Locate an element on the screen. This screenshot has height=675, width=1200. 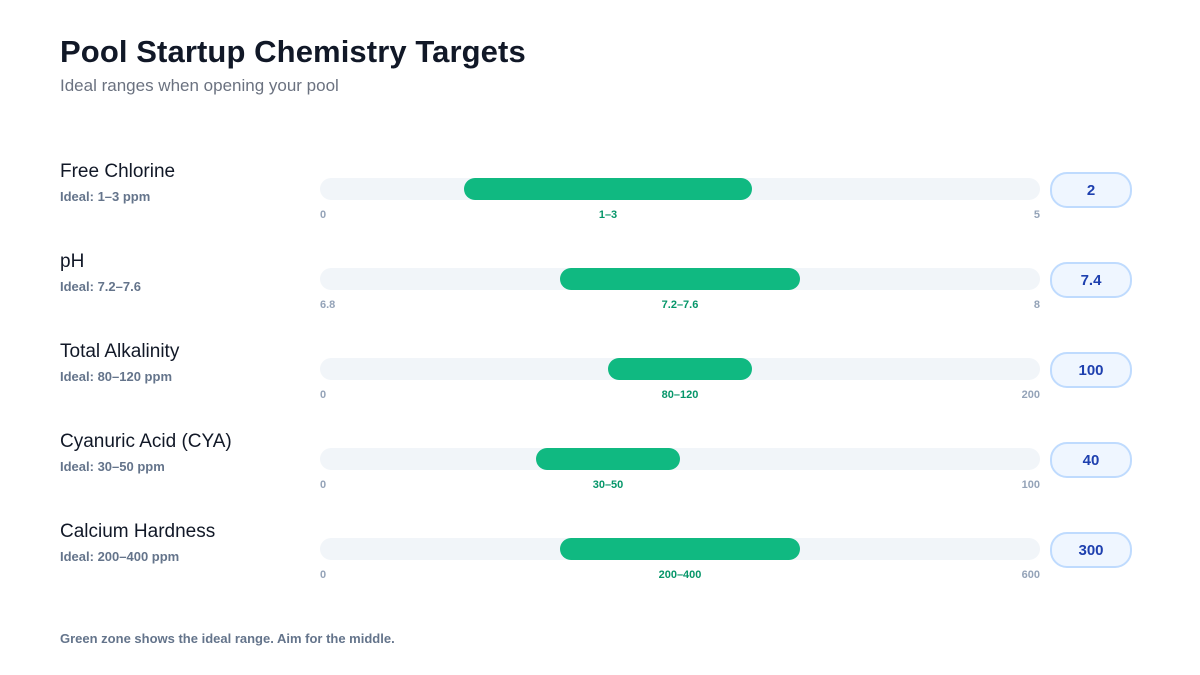
ideal-range-label: 30–50 is located at coordinates (608, 485).